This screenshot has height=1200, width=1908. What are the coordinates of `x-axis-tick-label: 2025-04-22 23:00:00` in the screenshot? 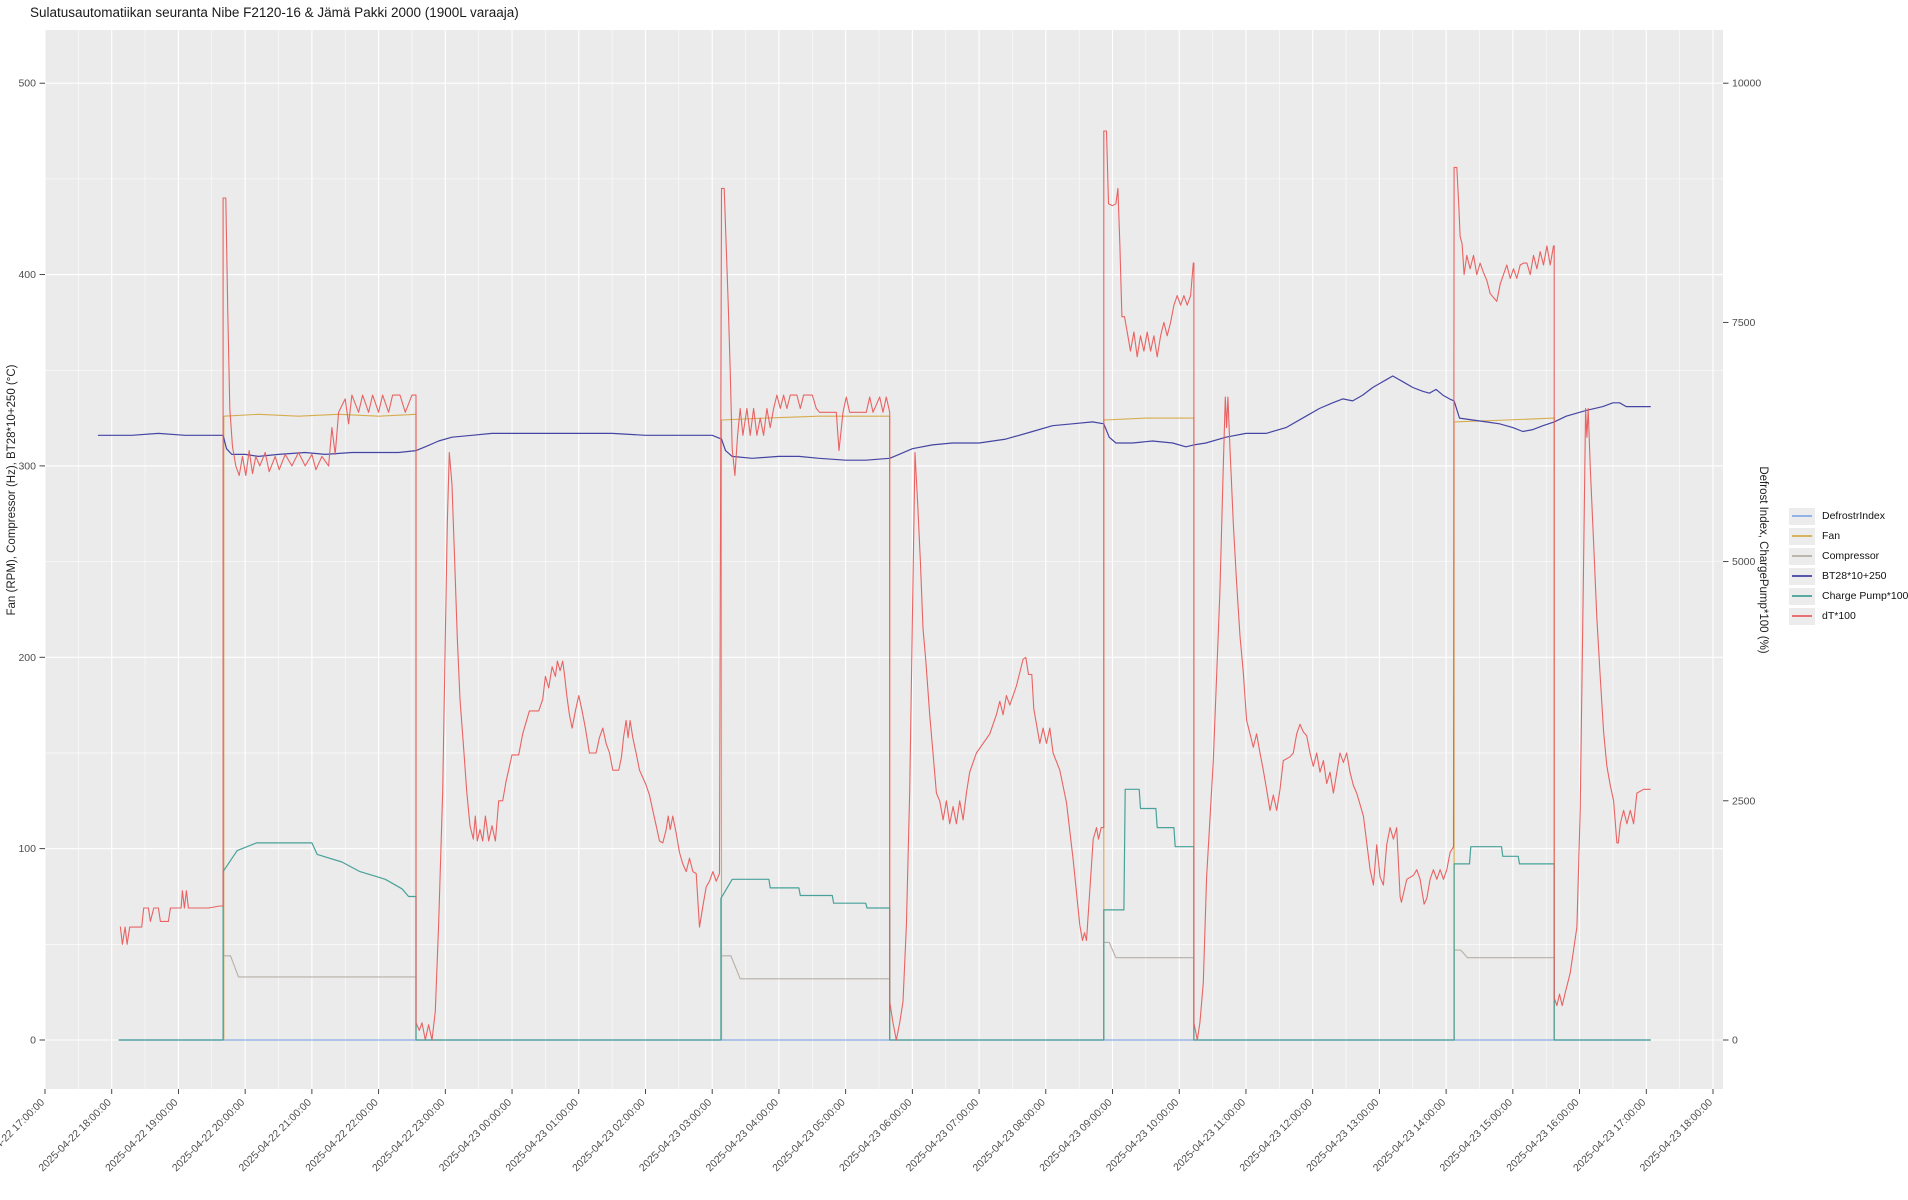 It's located at (409, 1136).